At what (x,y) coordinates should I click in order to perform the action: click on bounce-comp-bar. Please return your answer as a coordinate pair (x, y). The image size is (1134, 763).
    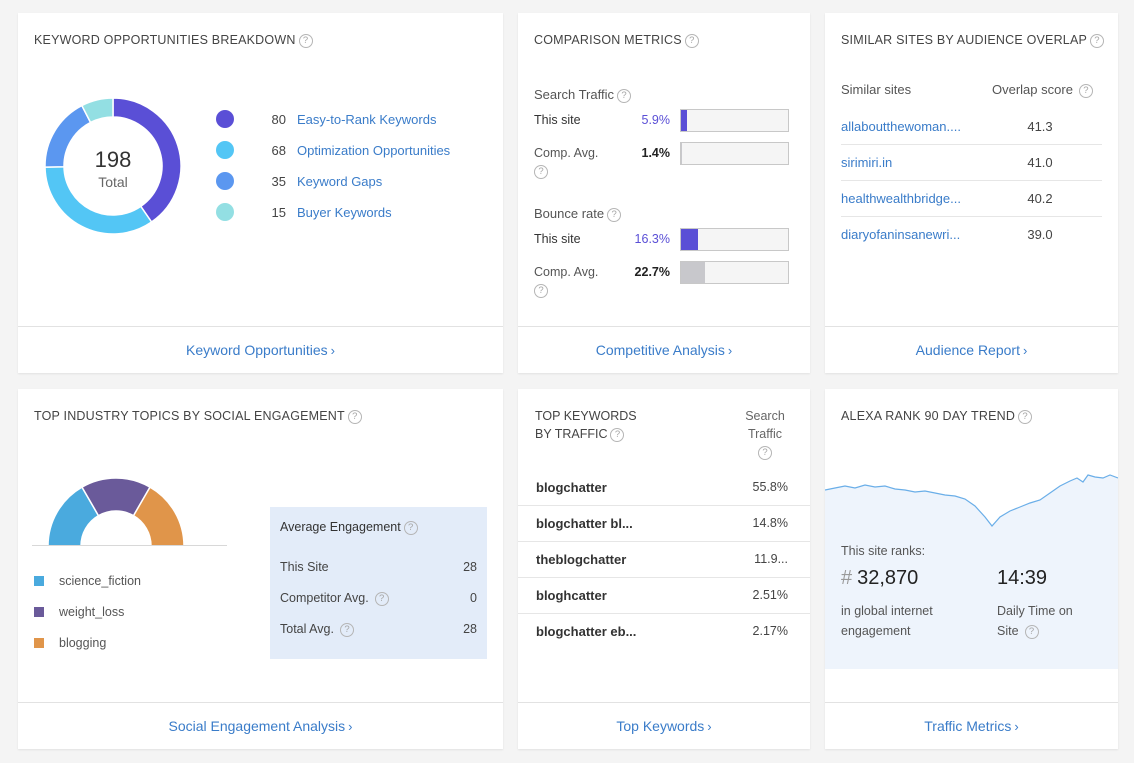
    Looking at the image, I should click on (734, 272).